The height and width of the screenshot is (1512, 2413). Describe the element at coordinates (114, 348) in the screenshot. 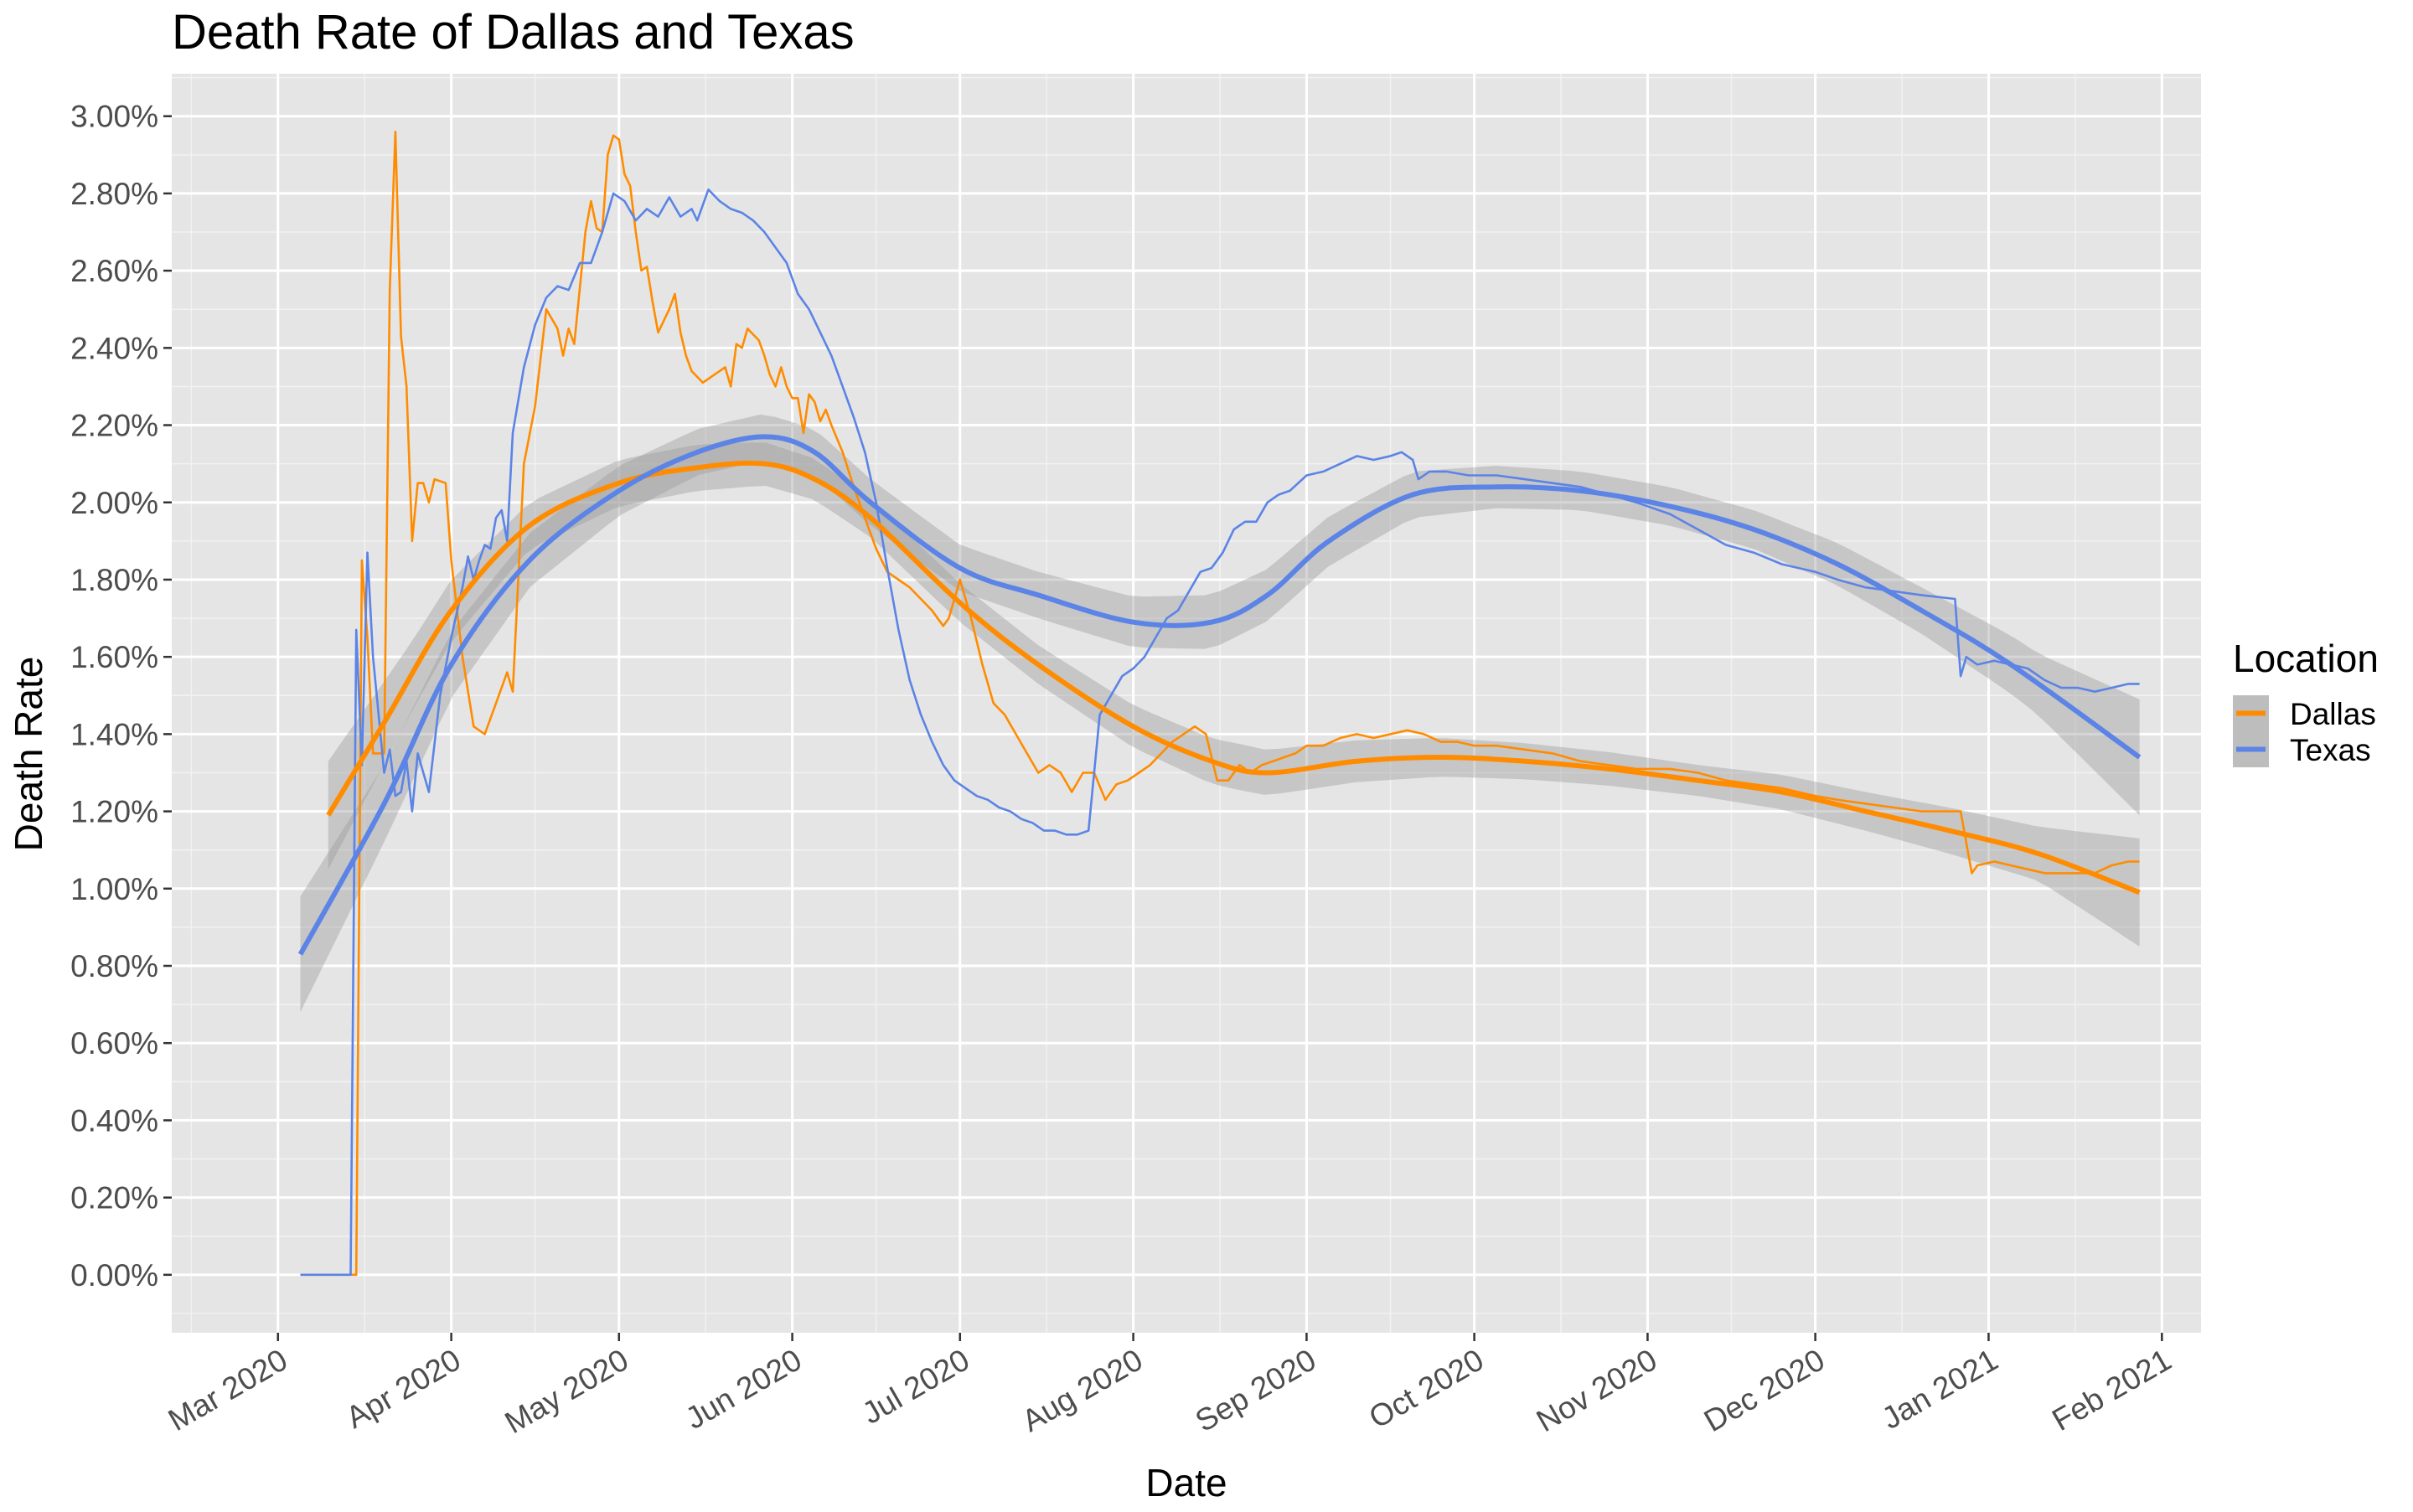

I see `y-tick-label: 2.40%` at that location.